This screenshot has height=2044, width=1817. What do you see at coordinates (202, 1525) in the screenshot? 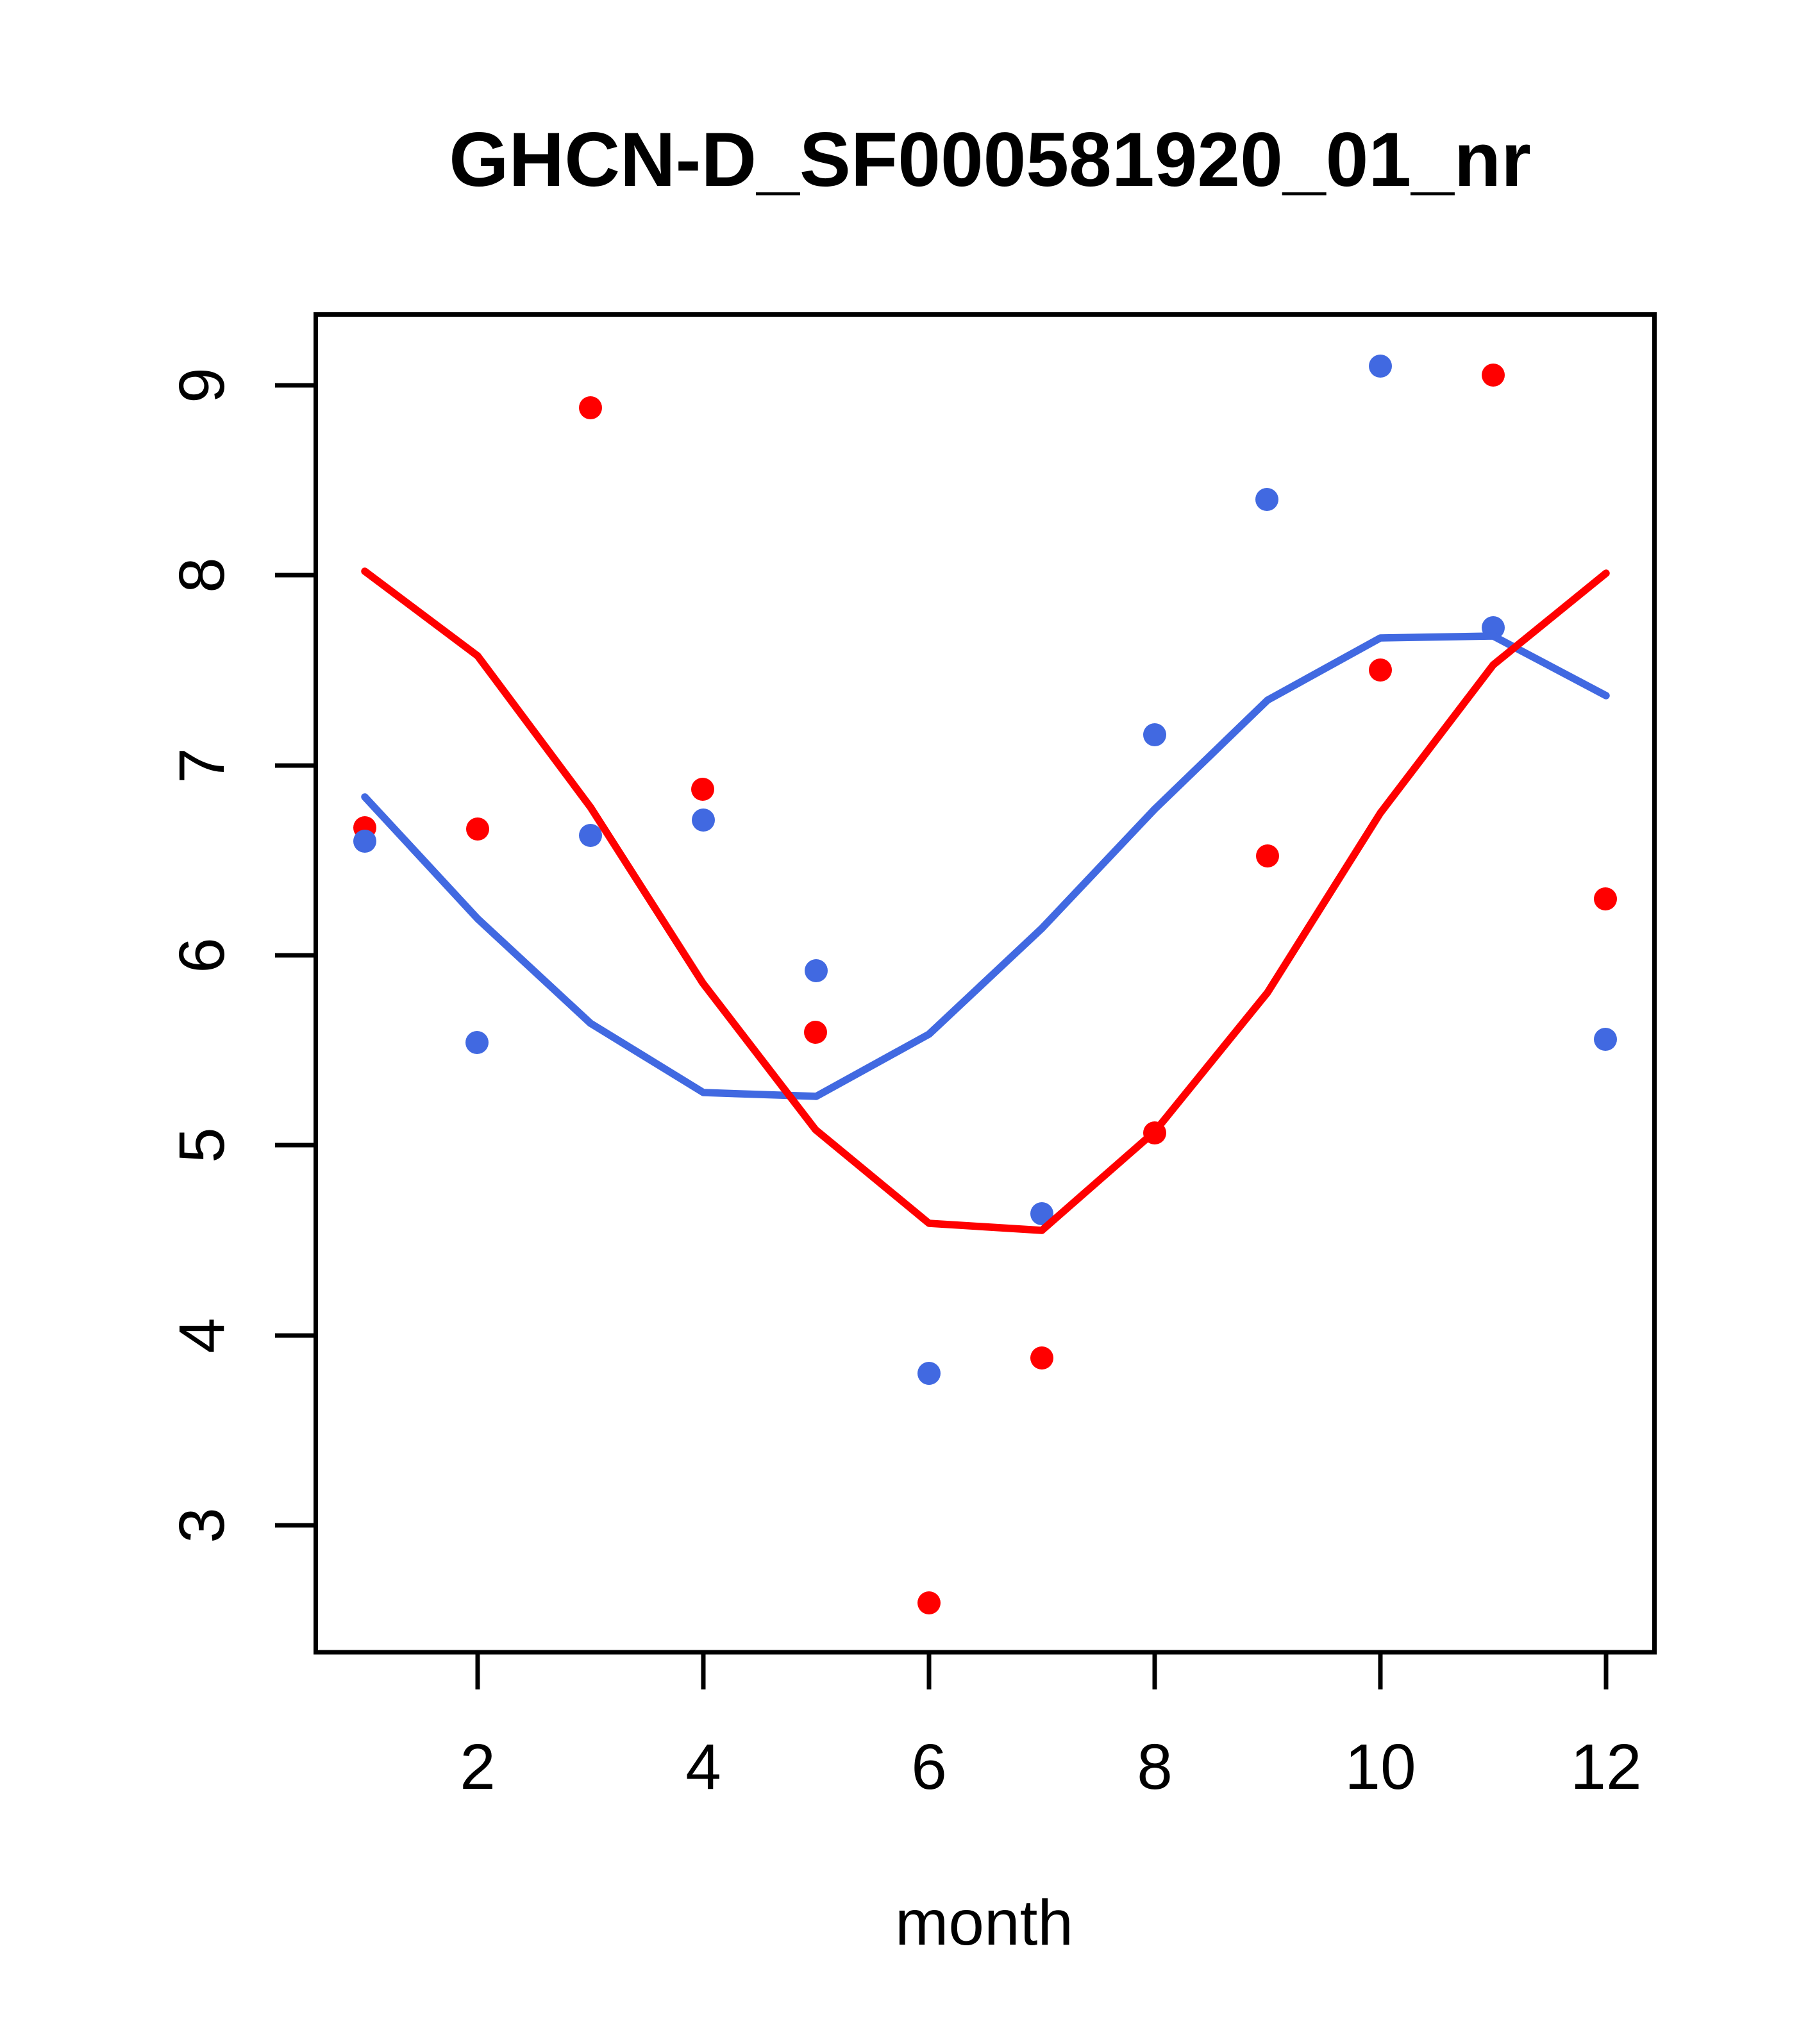
I see `svg-text: 3` at bounding box center [202, 1525].